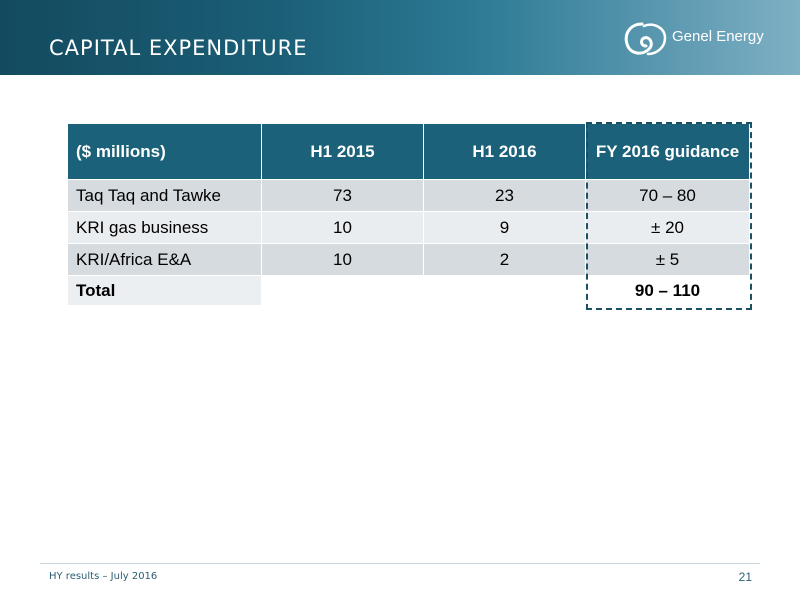 The width and height of the screenshot is (800, 600). I want to click on table-cell: 9, so click(505, 228).